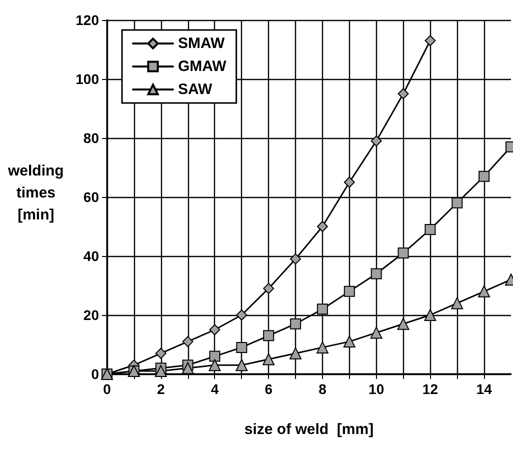  Describe the element at coordinates (430, 389) in the screenshot. I see `x-tick-label: 12` at that location.